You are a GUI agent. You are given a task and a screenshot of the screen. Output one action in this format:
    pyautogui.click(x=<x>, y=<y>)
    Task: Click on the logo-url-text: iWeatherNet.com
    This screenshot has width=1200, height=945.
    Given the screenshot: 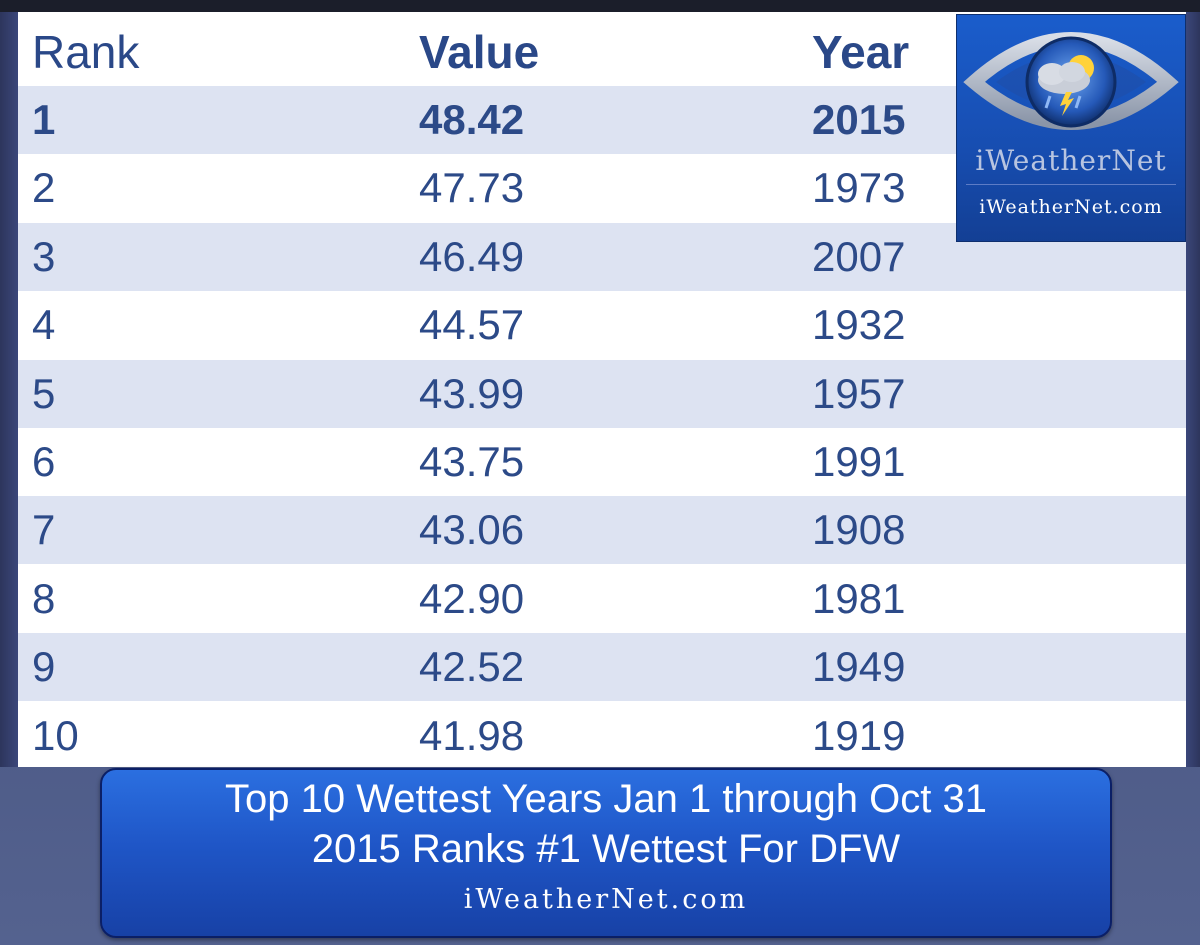 What is the action you would take?
    pyautogui.click(x=1071, y=207)
    